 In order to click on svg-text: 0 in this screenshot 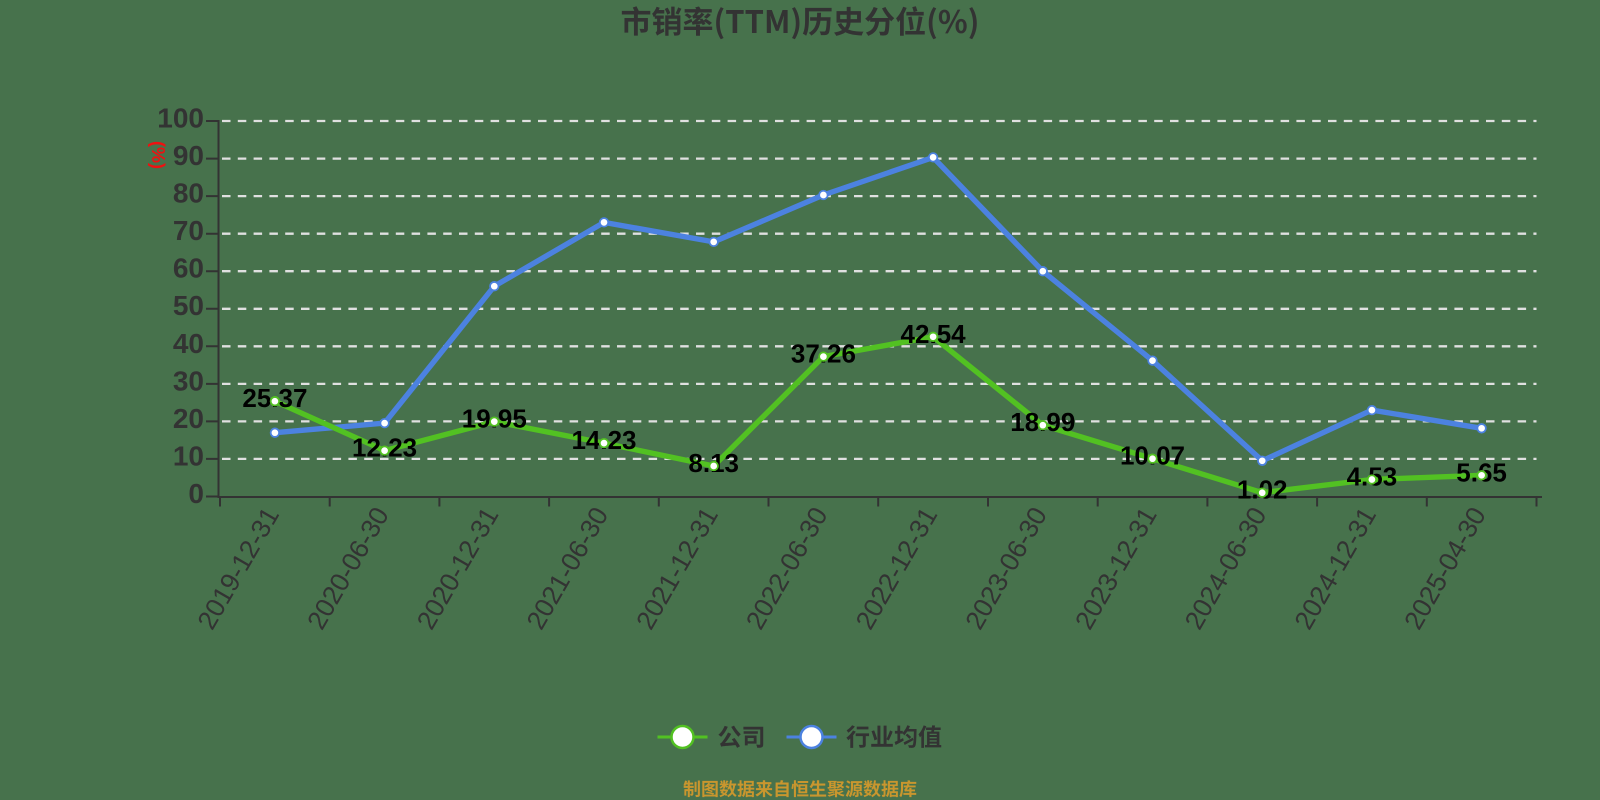, I will do `click(196, 493)`.